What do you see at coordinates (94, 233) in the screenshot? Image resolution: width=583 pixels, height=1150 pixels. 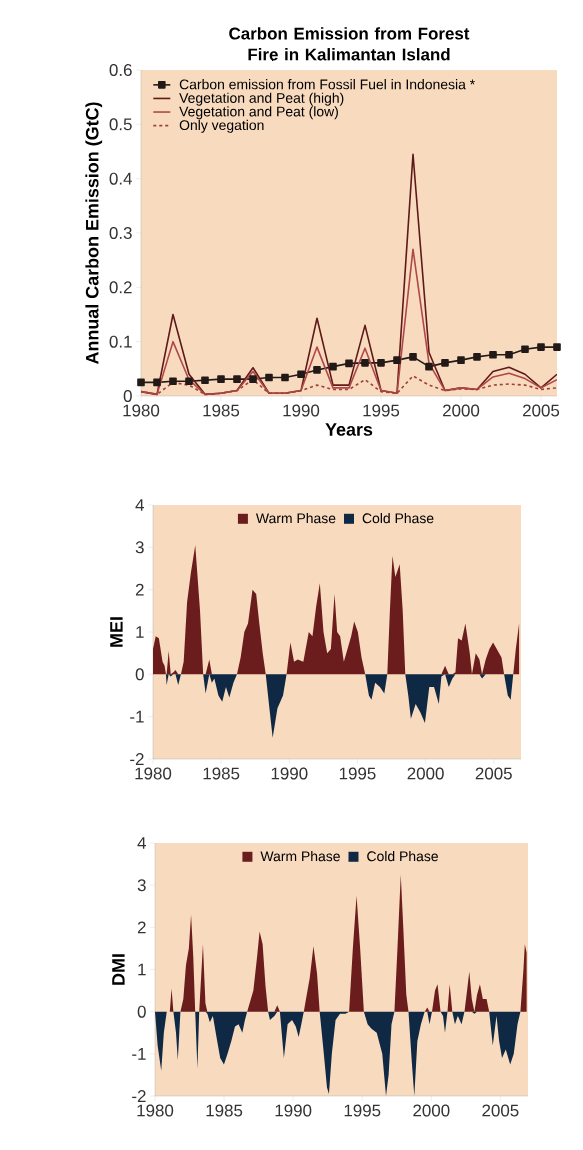 I see `y-axis-title: Annual Carbon Emission (GtC)` at bounding box center [94, 233].